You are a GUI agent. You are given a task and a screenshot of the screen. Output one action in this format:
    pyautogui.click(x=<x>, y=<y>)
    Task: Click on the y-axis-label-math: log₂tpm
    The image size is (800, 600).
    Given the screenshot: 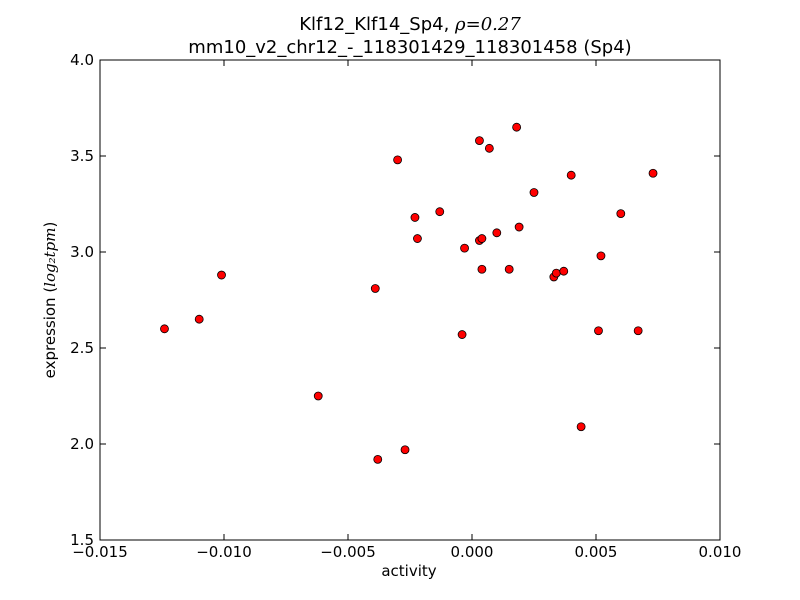 What is the action you would take?
    pyautogui.click(x=50, y=257)
    